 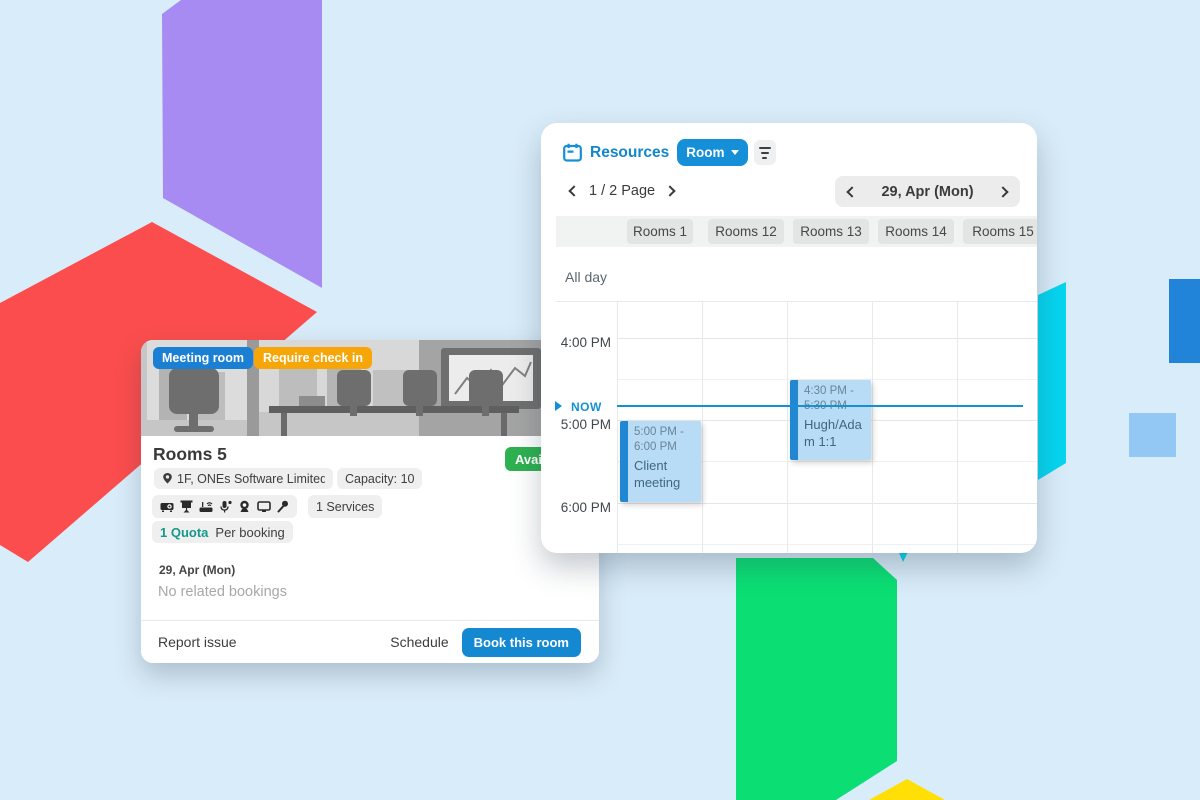 I want to click on now-triangle-icon, so click(x=558, y=406).